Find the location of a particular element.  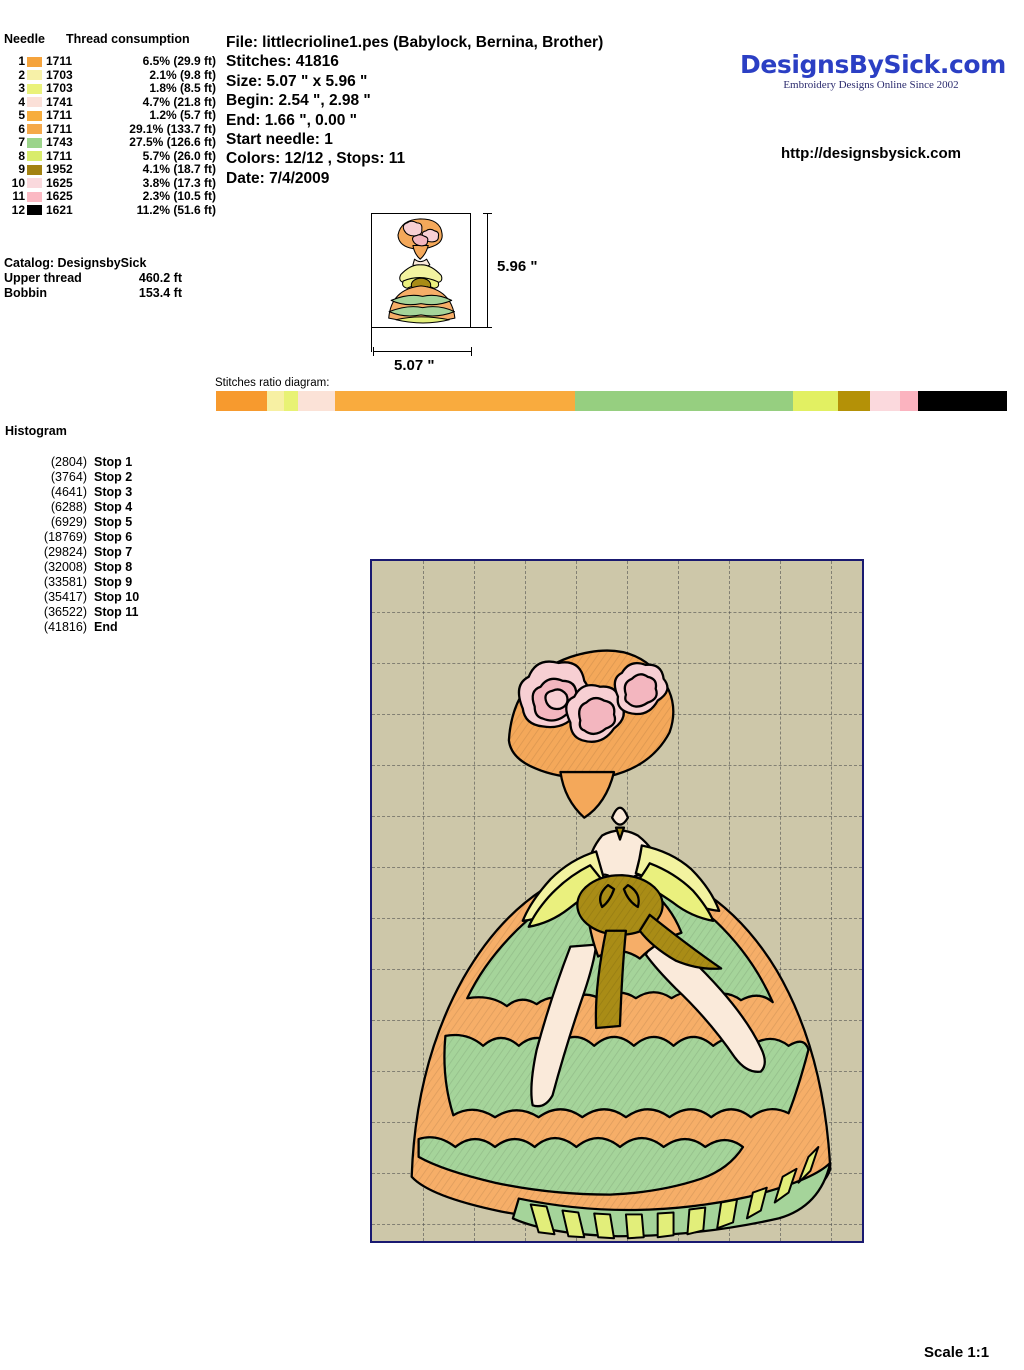

dimension-tick-right is located at coordinates (471, 351).